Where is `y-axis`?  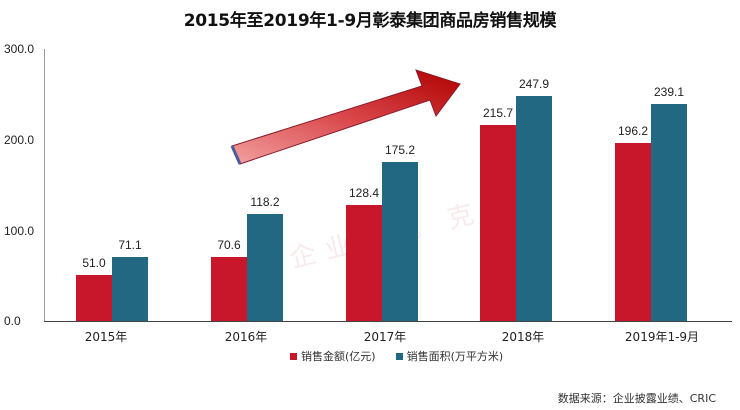
y-axis is located at coordinates (44, 185).